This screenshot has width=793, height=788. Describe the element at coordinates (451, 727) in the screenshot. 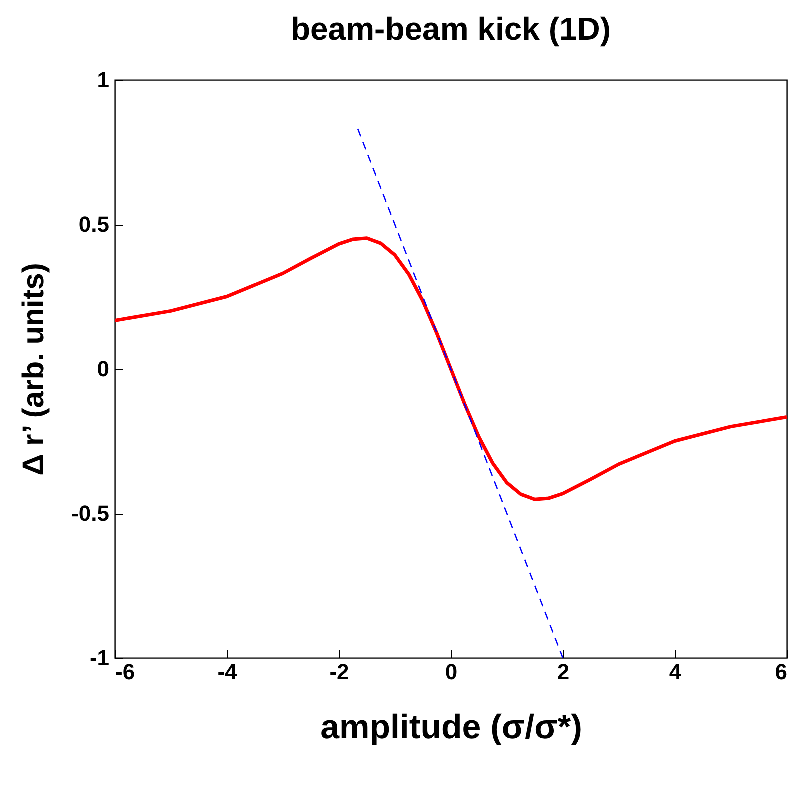

I see `x-axis-title: amplitude (σ/σ*)` at that location.